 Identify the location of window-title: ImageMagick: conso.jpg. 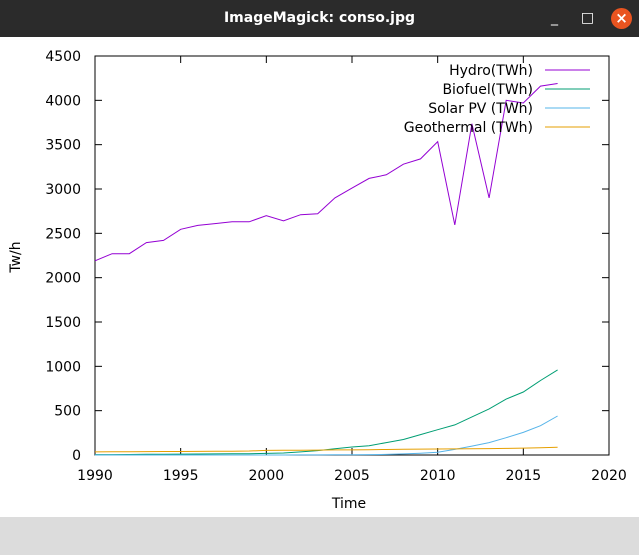
(319, 18).